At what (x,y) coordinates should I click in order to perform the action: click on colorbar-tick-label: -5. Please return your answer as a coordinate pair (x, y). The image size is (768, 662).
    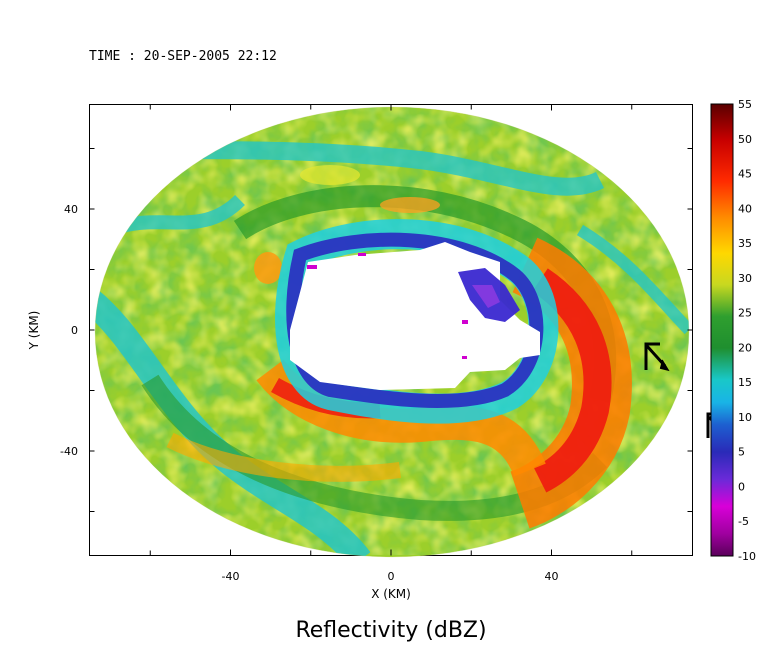
    Looking at the image, I should click on (743, 521).